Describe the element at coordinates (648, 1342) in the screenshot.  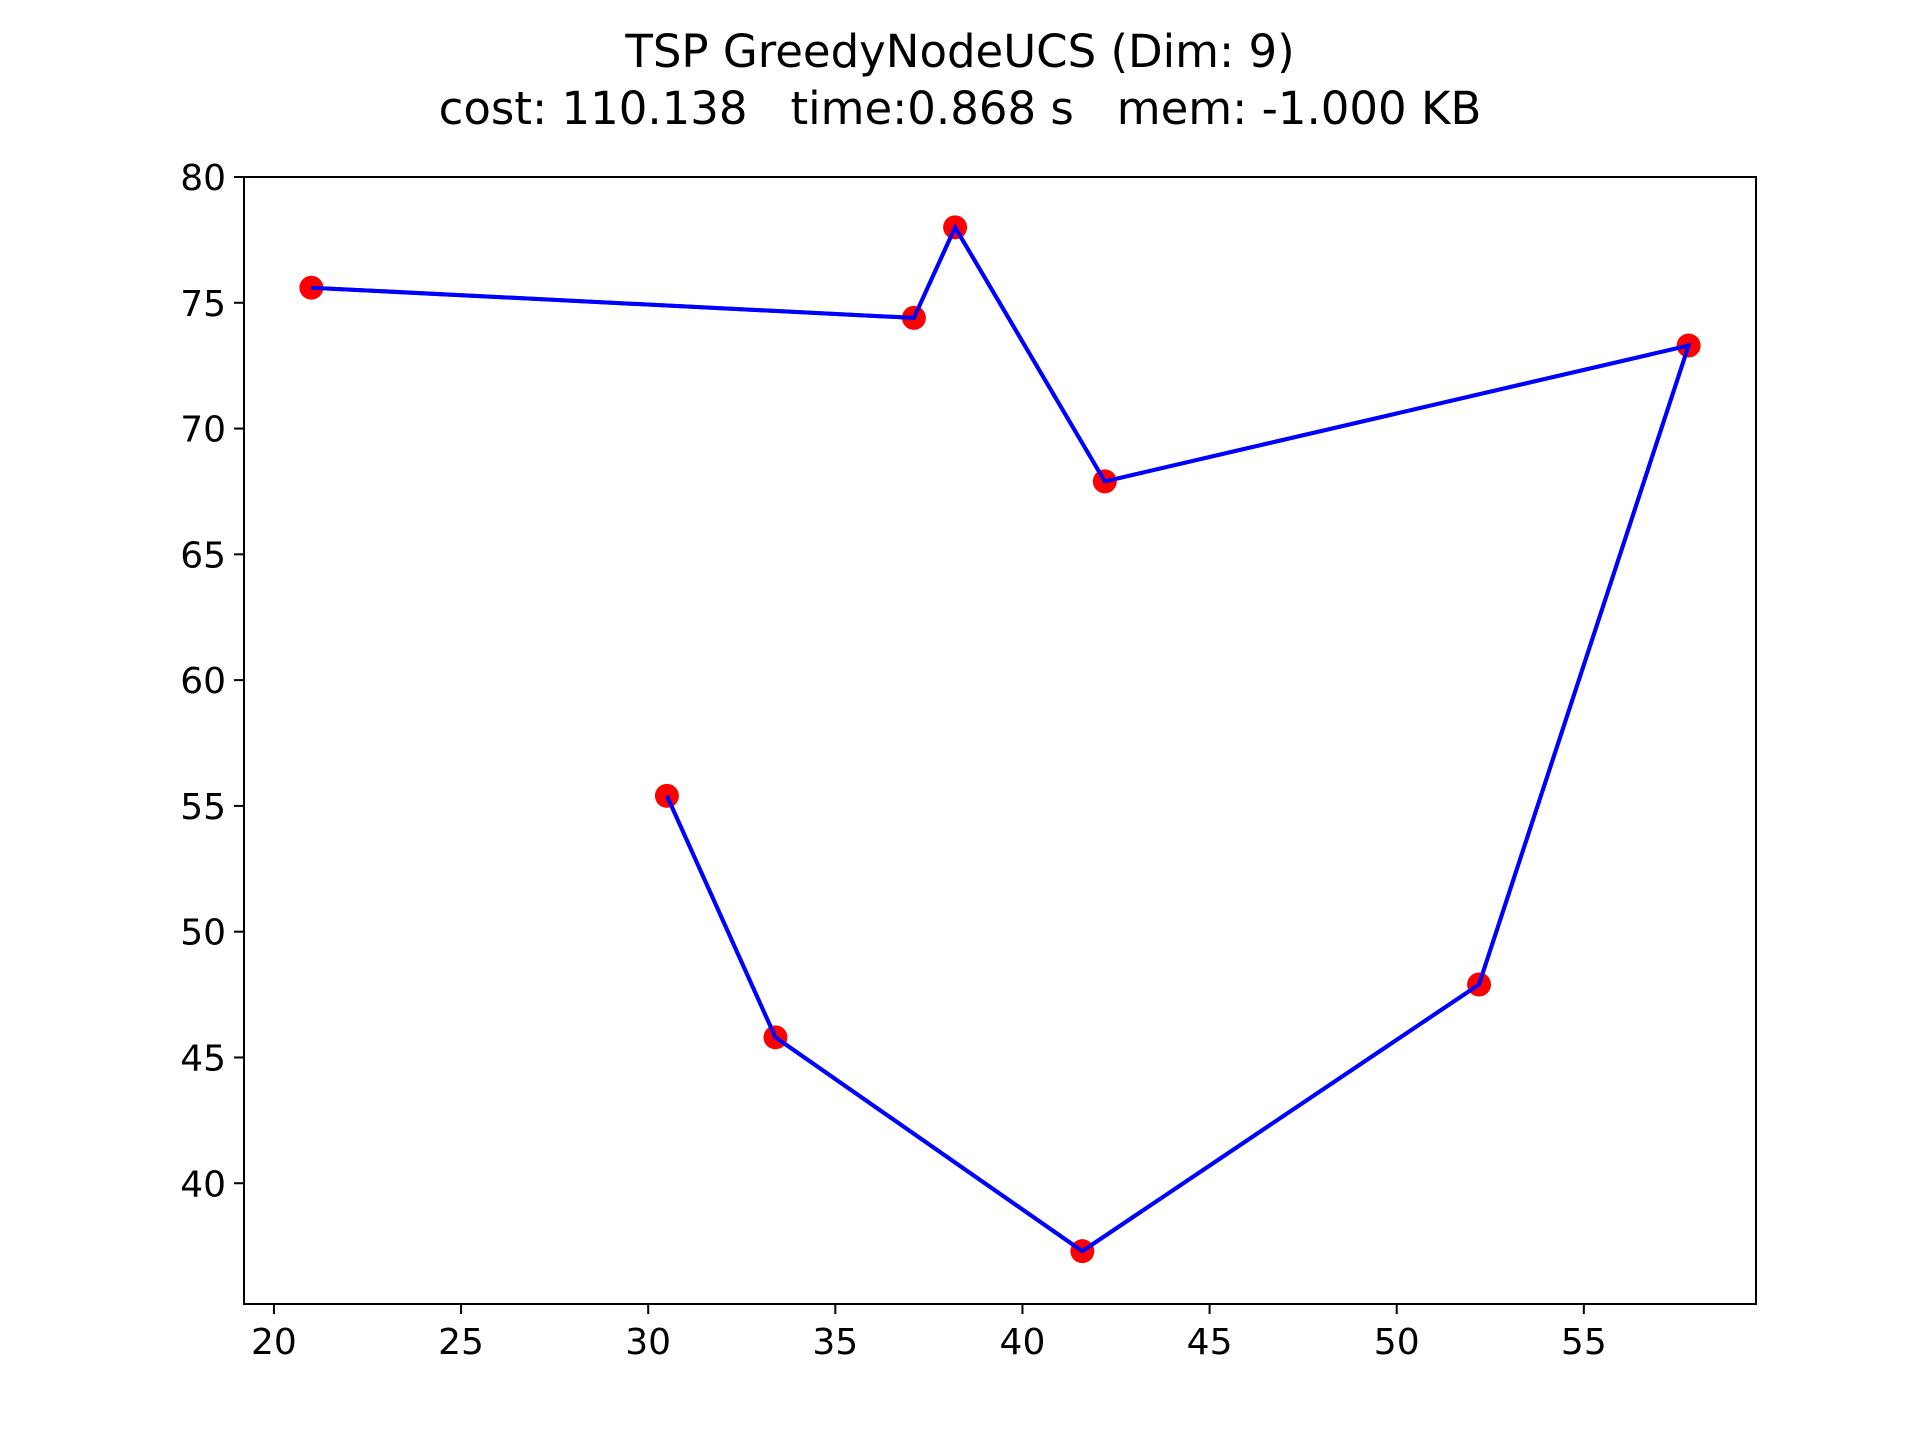
I see `x-tick-label: 30` at that location.